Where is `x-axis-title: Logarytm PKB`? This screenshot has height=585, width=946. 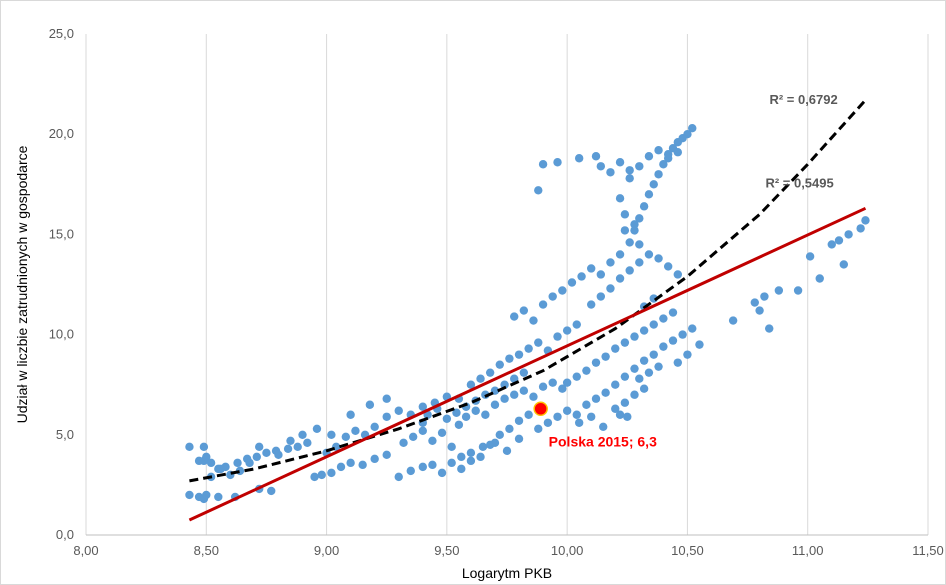 x-axis-title: Logarytm PKB is located at coordinates (507, 573).